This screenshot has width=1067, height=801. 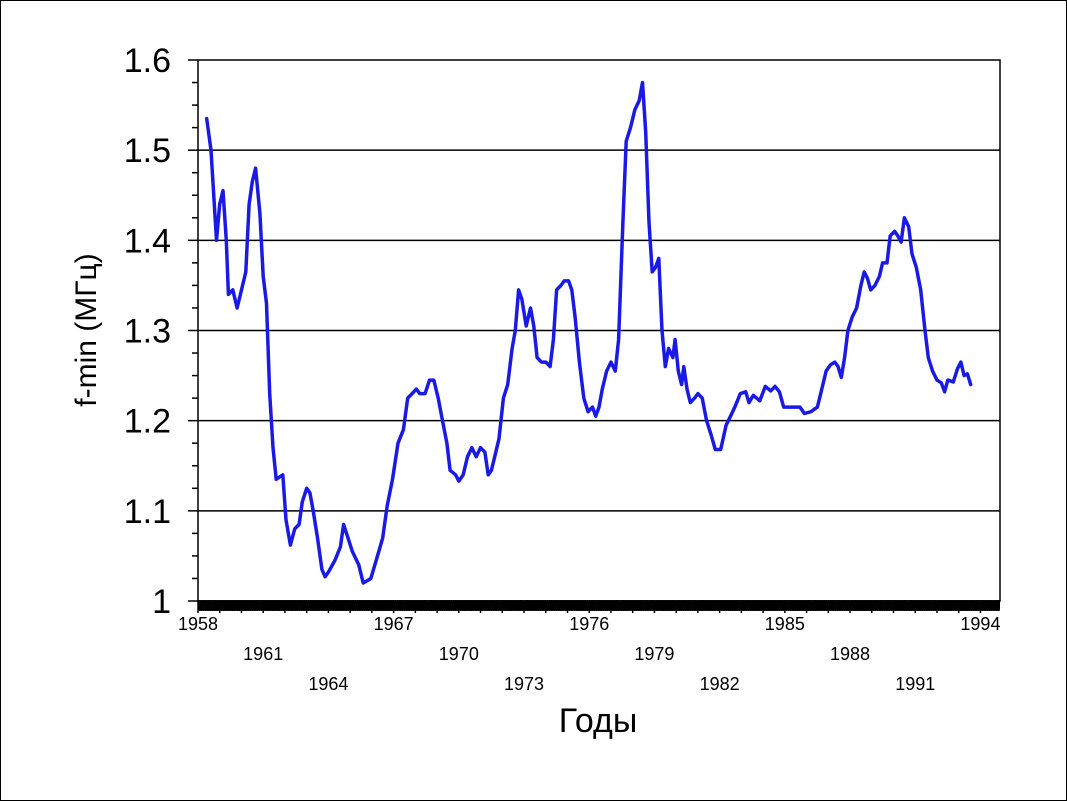 I want to click on y-tick-label: 1.3, so click(x=147, y=332).